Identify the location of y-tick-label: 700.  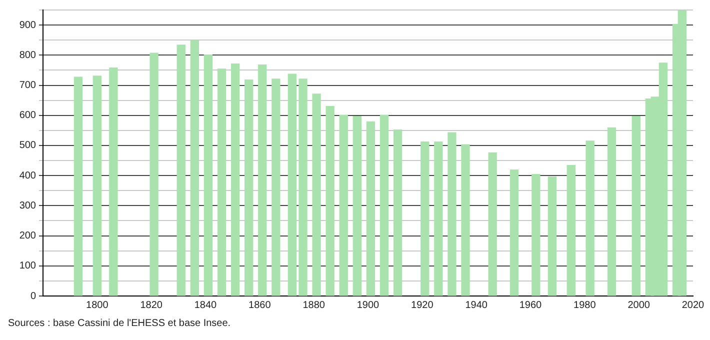
(27, 86).